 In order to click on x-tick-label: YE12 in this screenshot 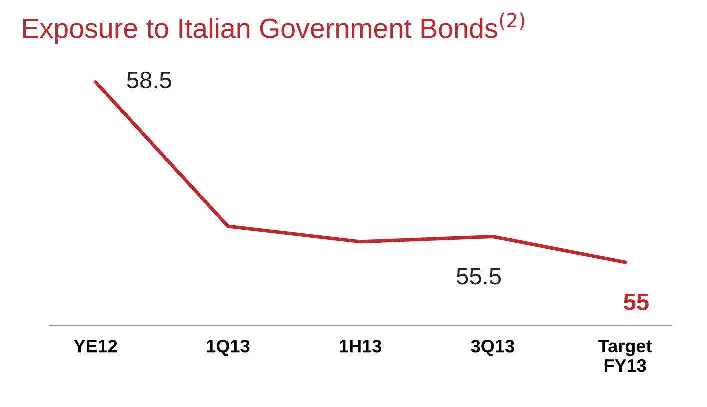, I will do `click(96, 346)`.